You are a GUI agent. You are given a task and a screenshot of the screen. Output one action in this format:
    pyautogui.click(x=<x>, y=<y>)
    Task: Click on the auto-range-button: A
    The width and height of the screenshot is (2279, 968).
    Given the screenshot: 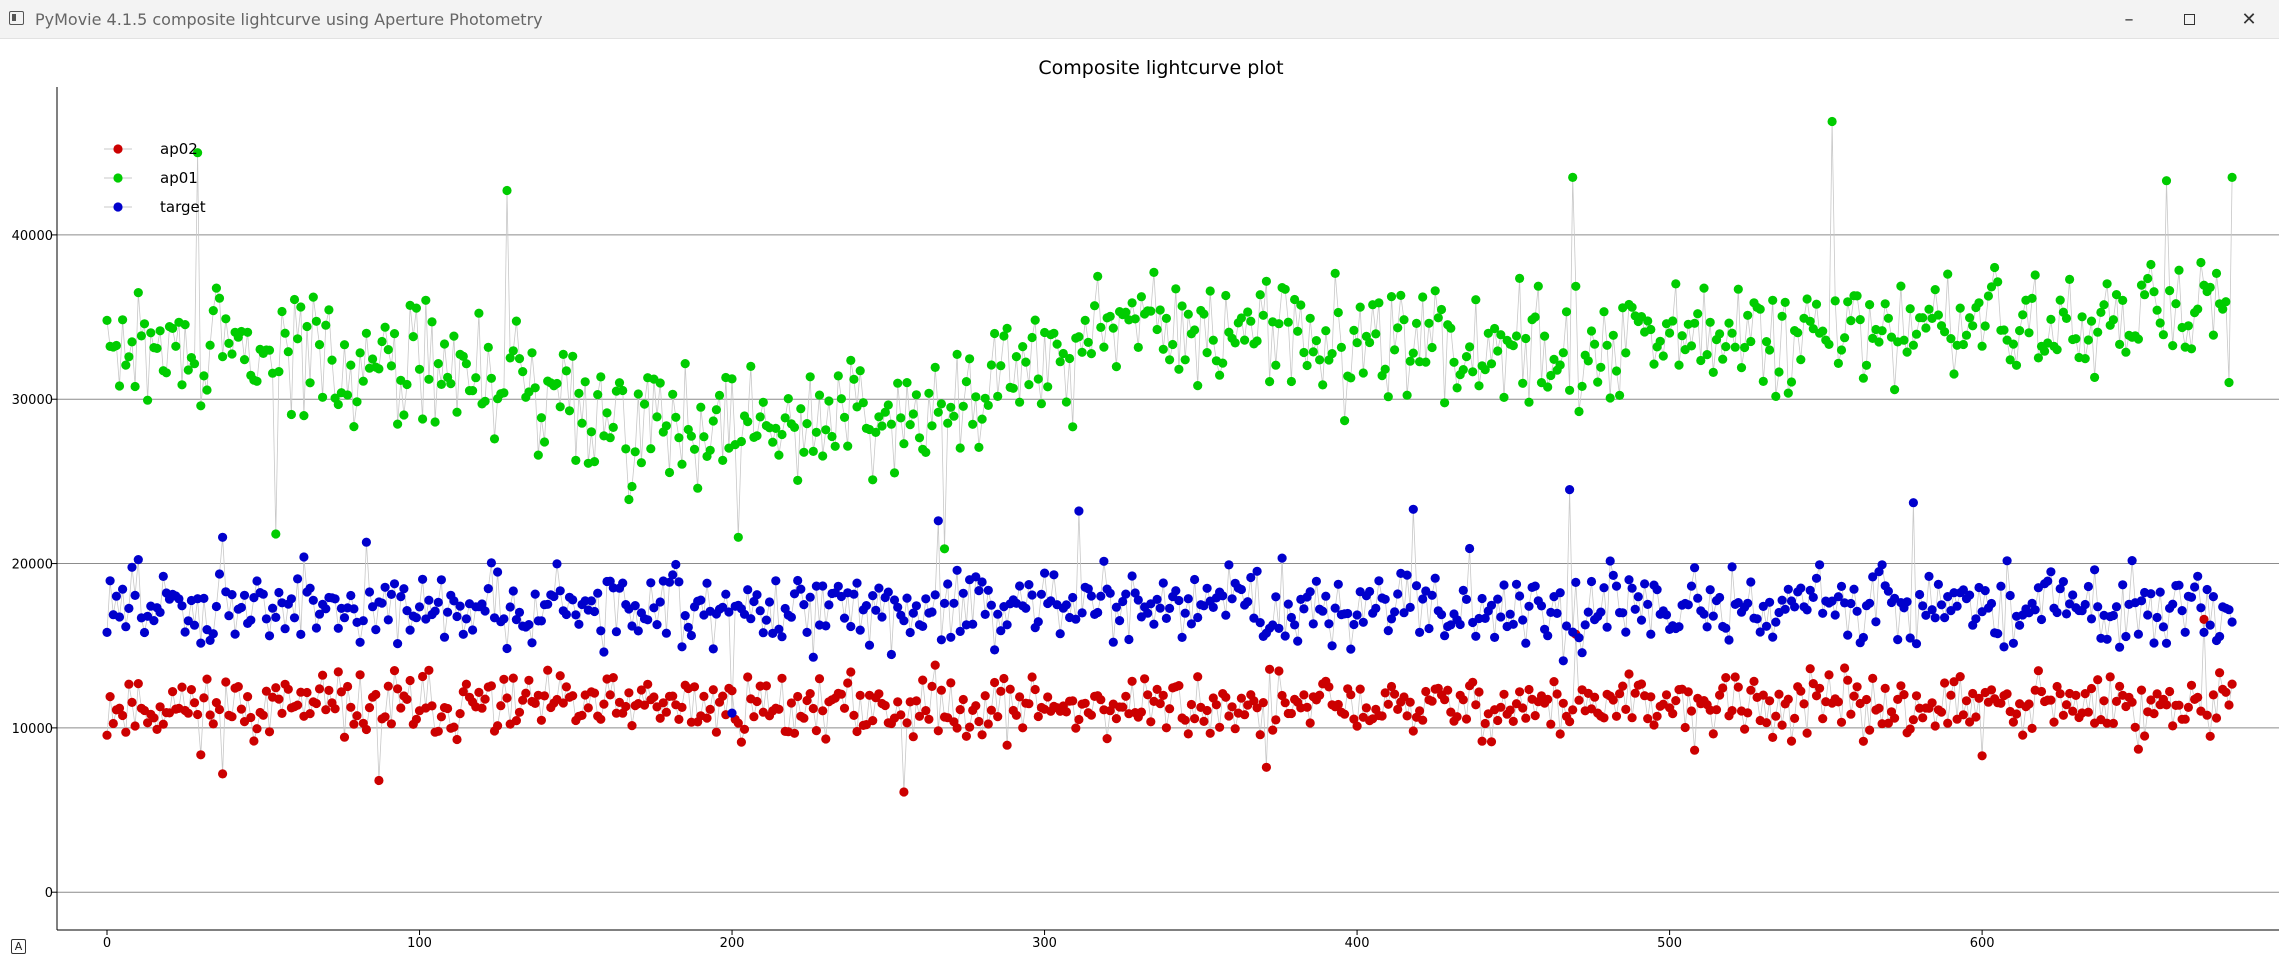 What is the action you would take?
    pyautogui.click(x=18, y=946)
    